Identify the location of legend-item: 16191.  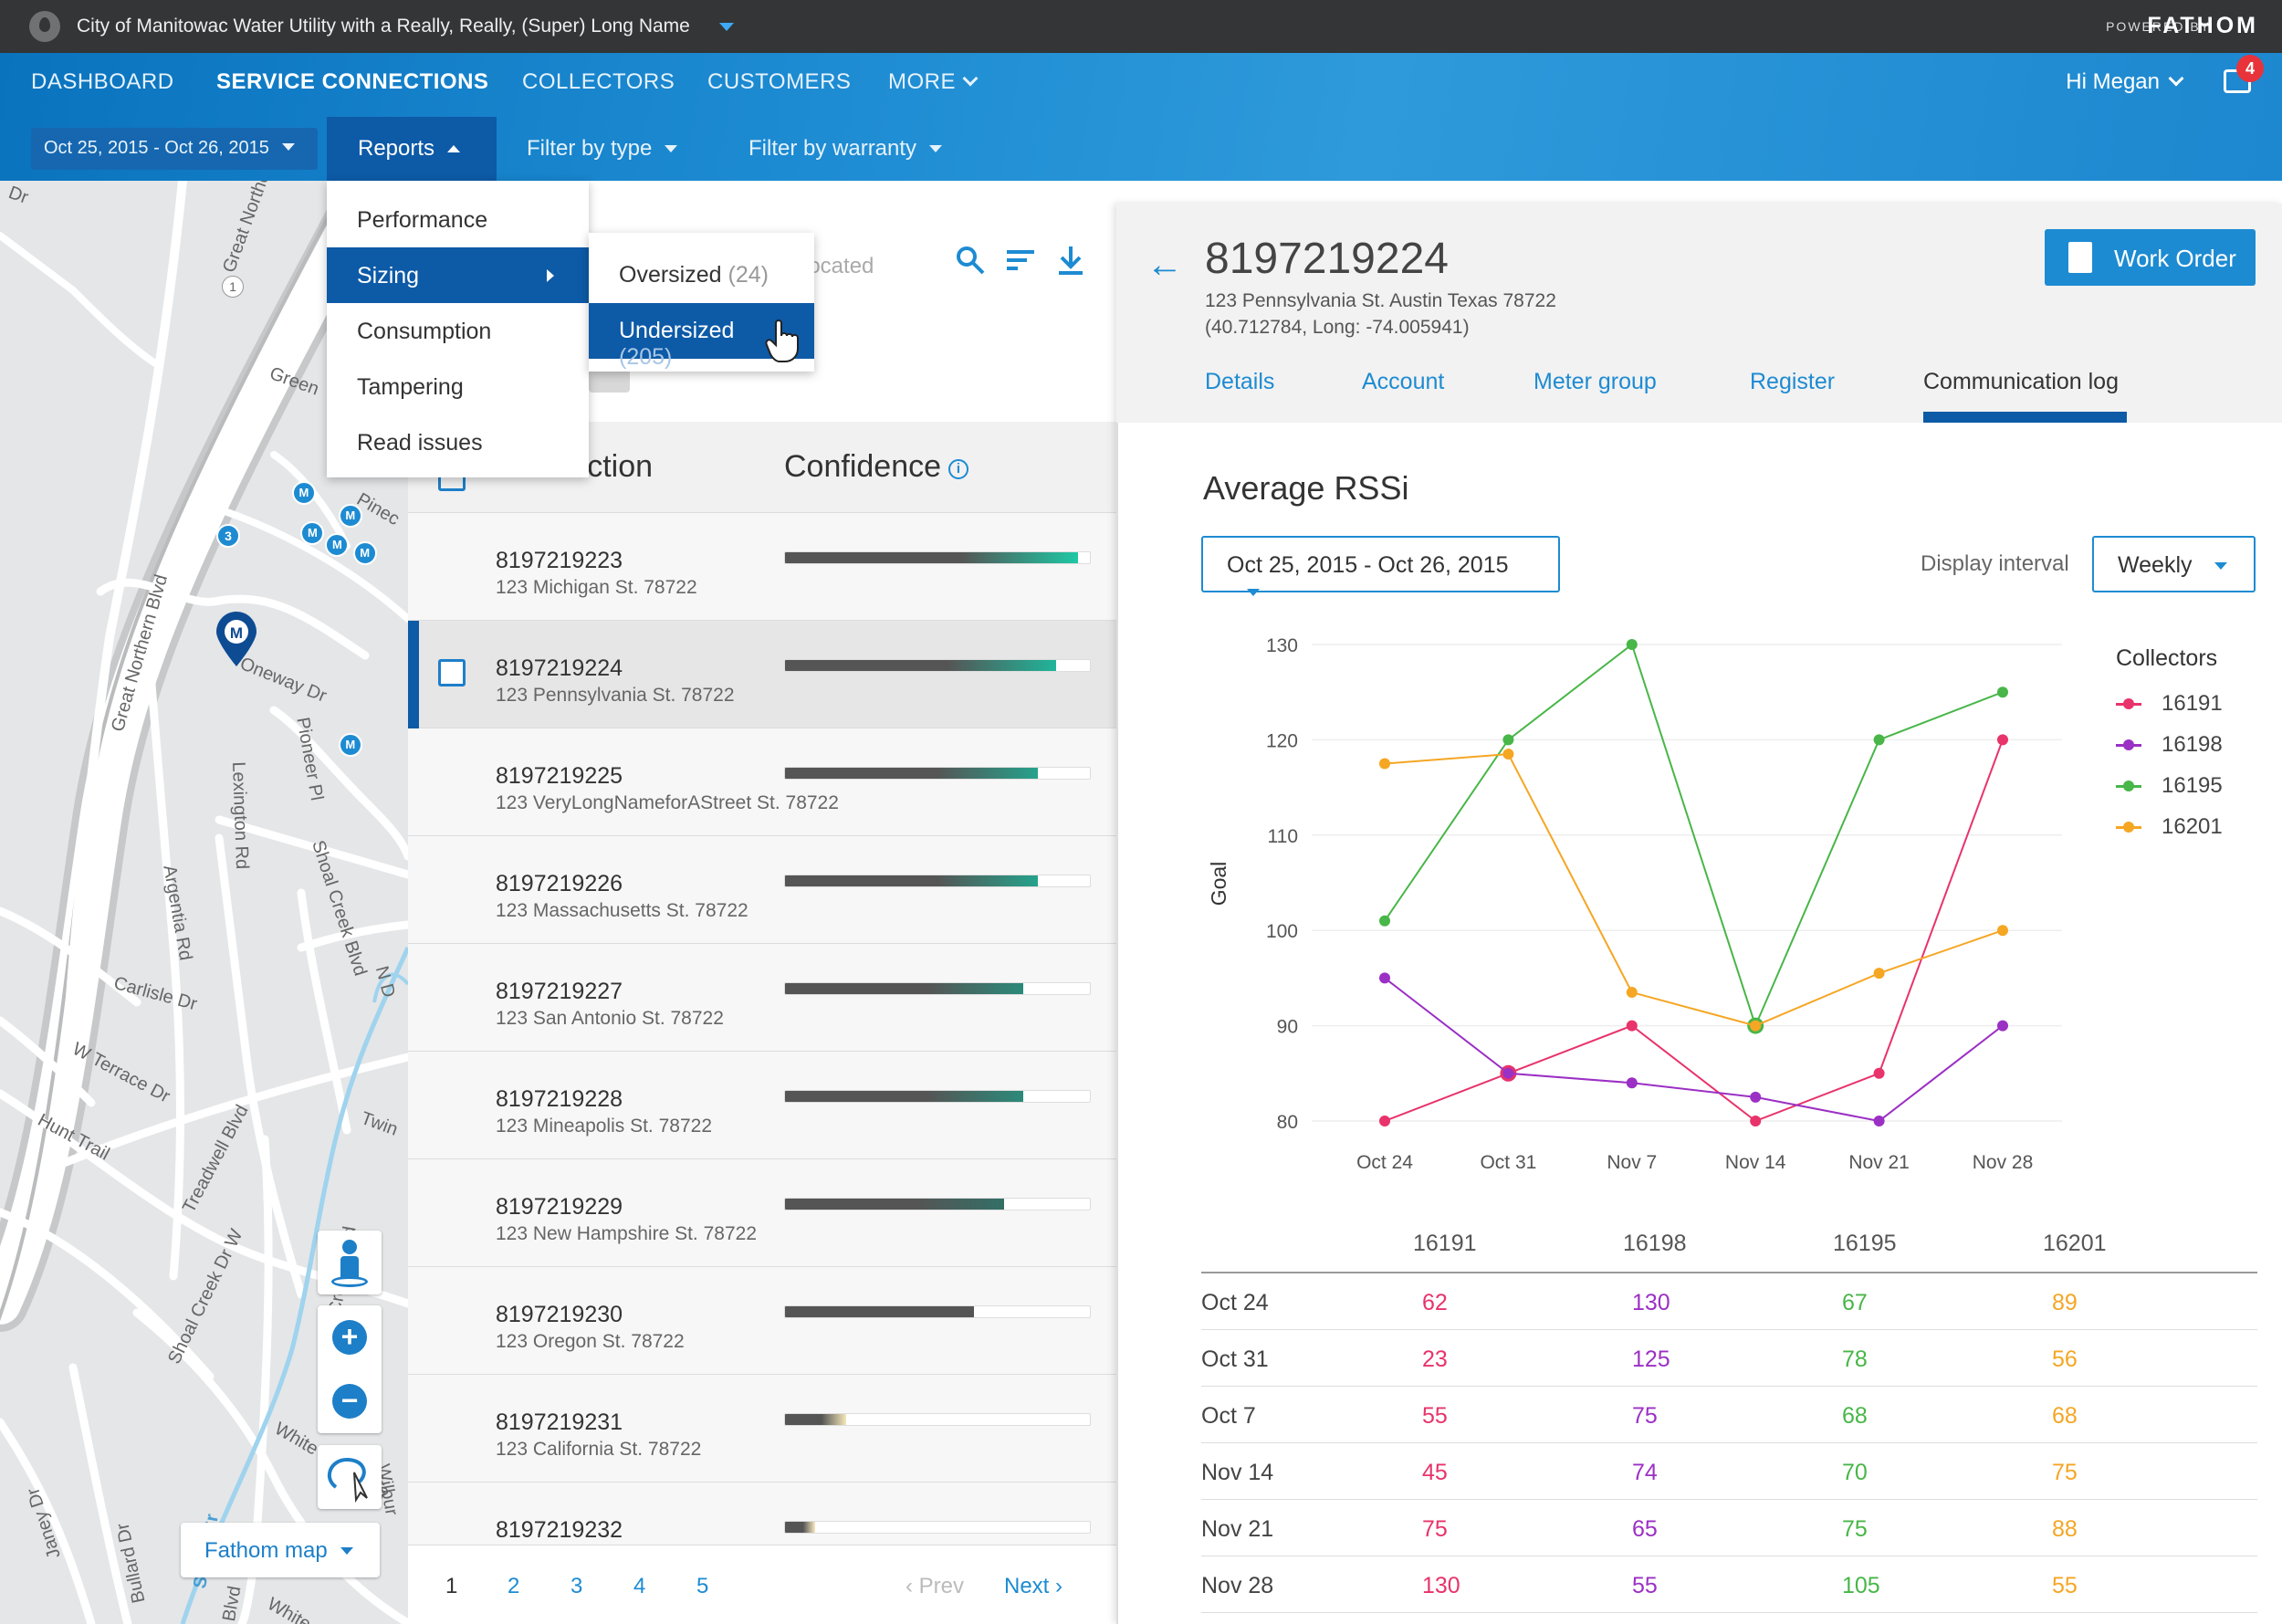
(2169, 704).